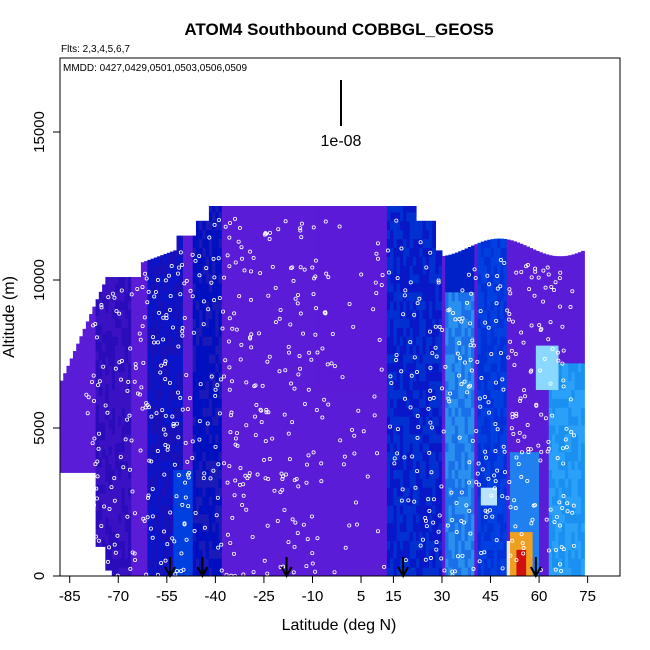  What do you see at coordinates (167, 596) in the screenshot?
I see `x-tick-label: -55` at bounding box center [167, 596].